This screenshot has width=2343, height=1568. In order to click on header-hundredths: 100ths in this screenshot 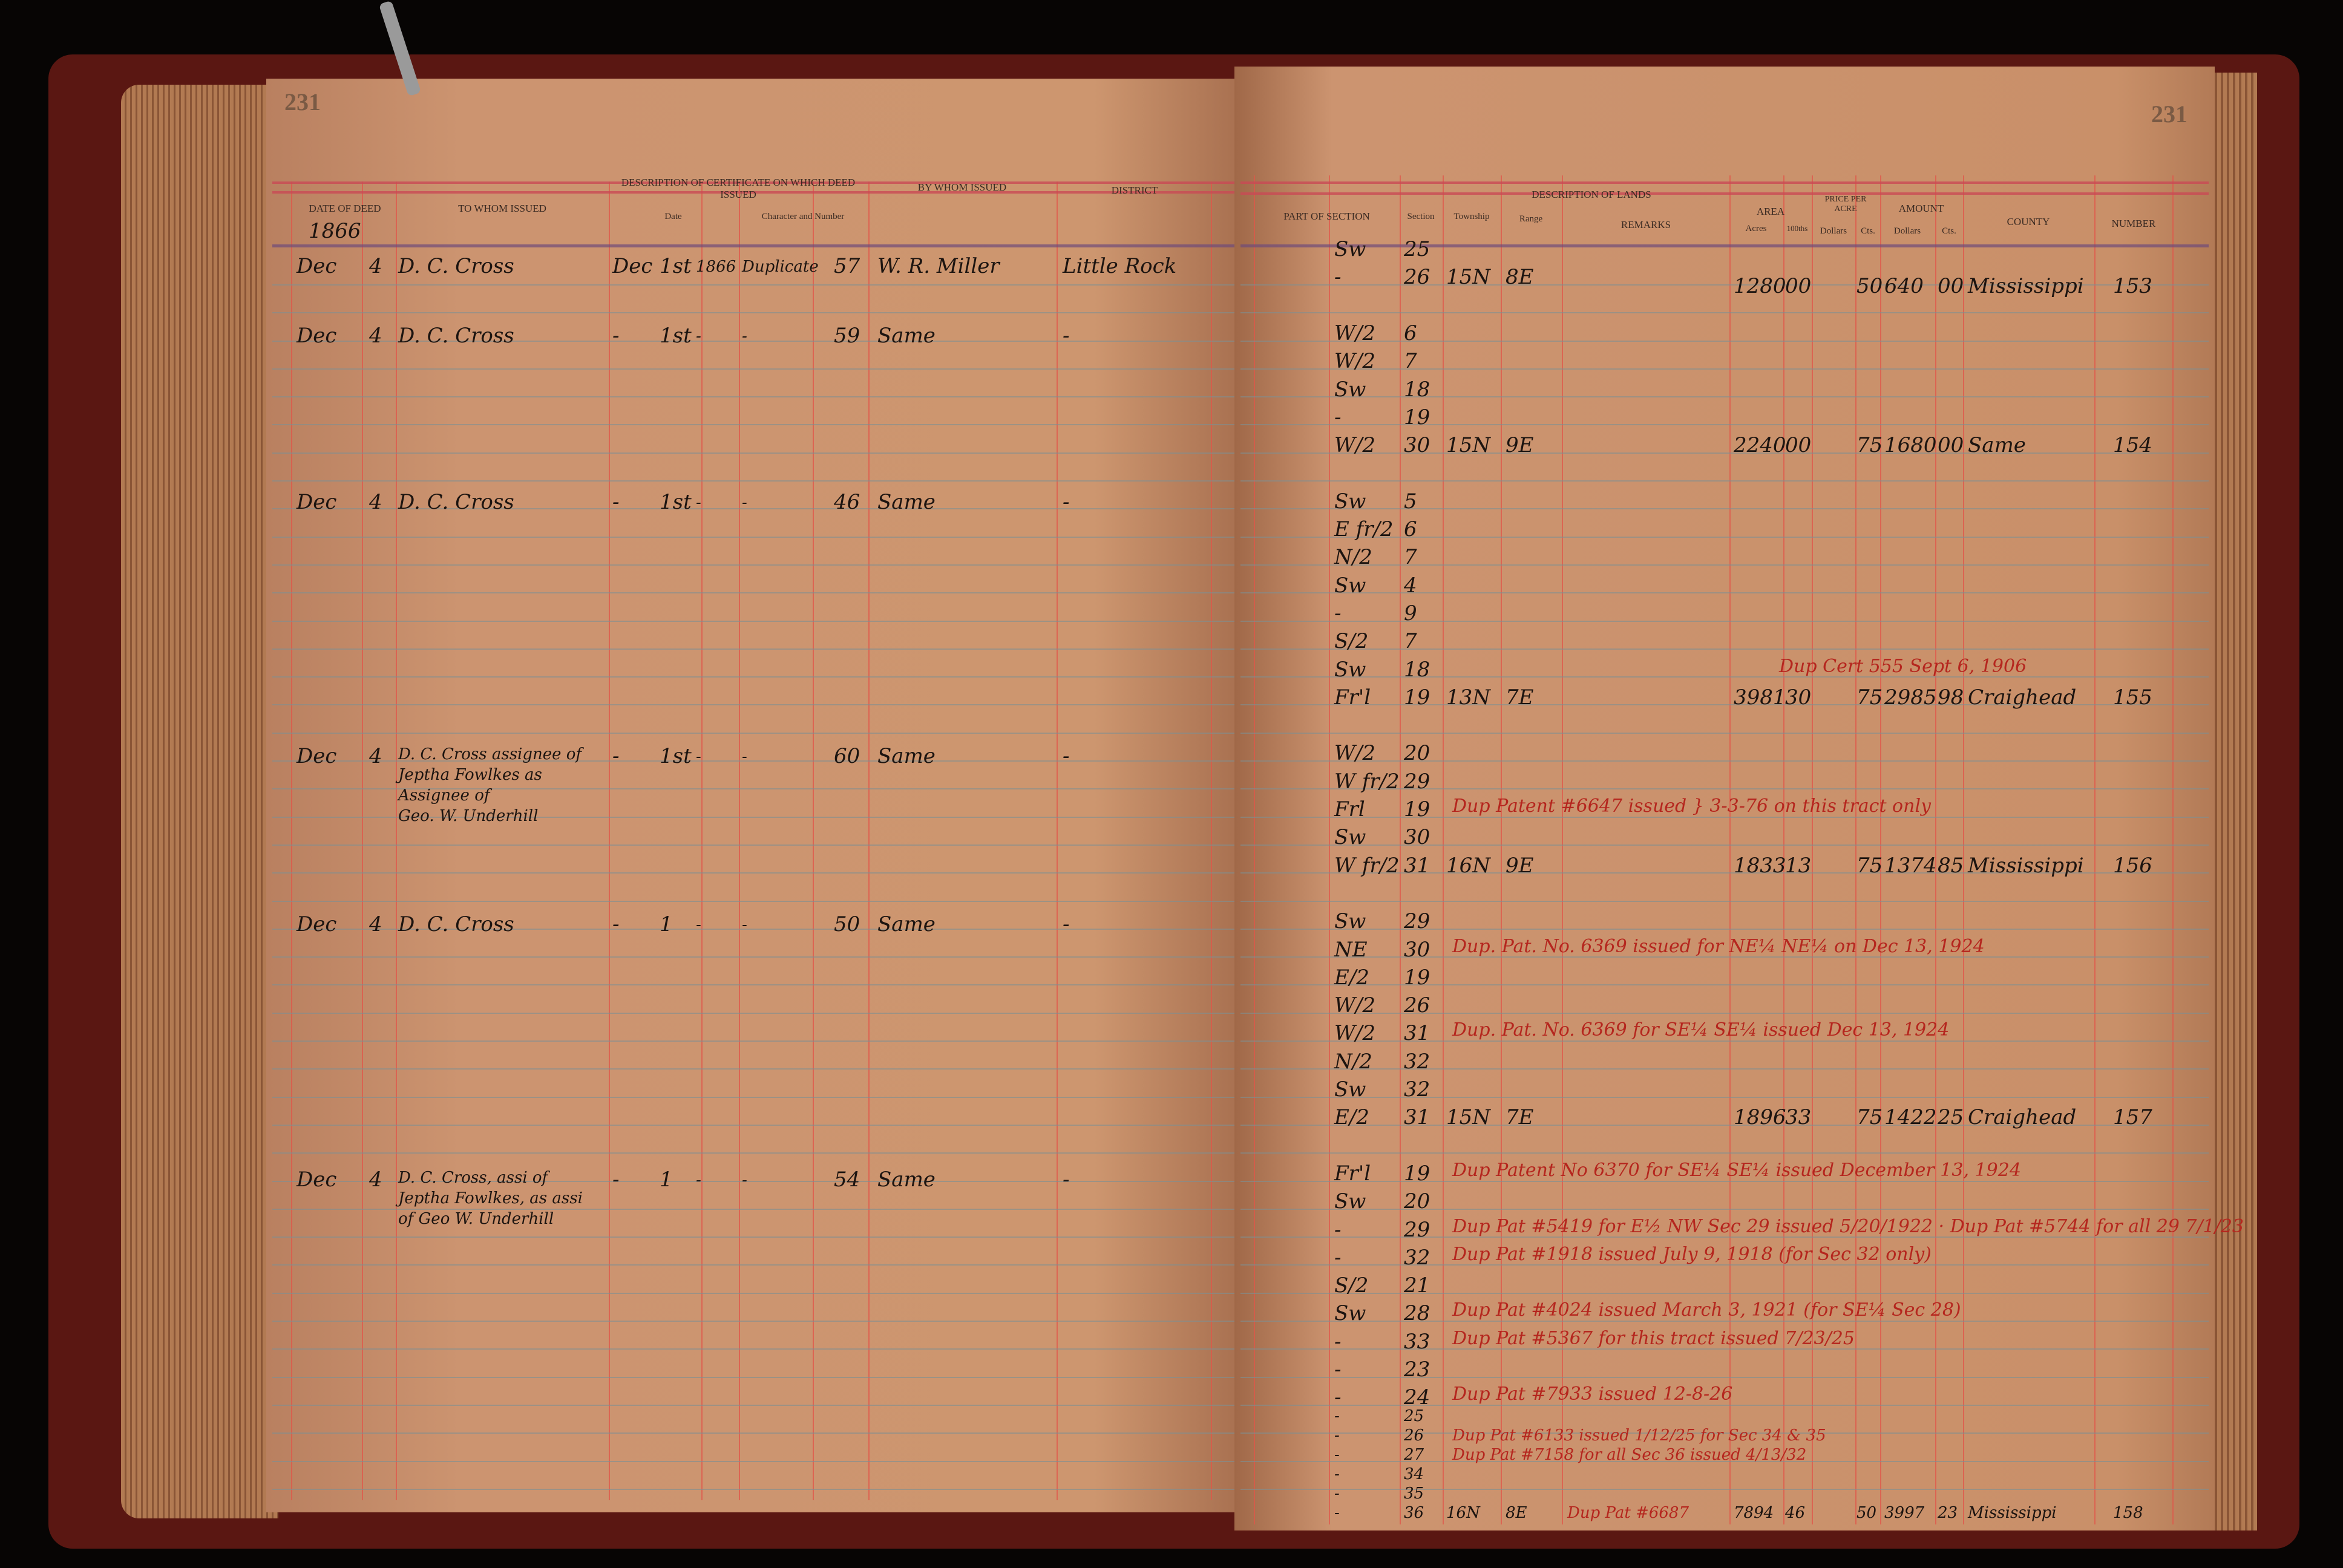, I will do `click(1798, 229)`.